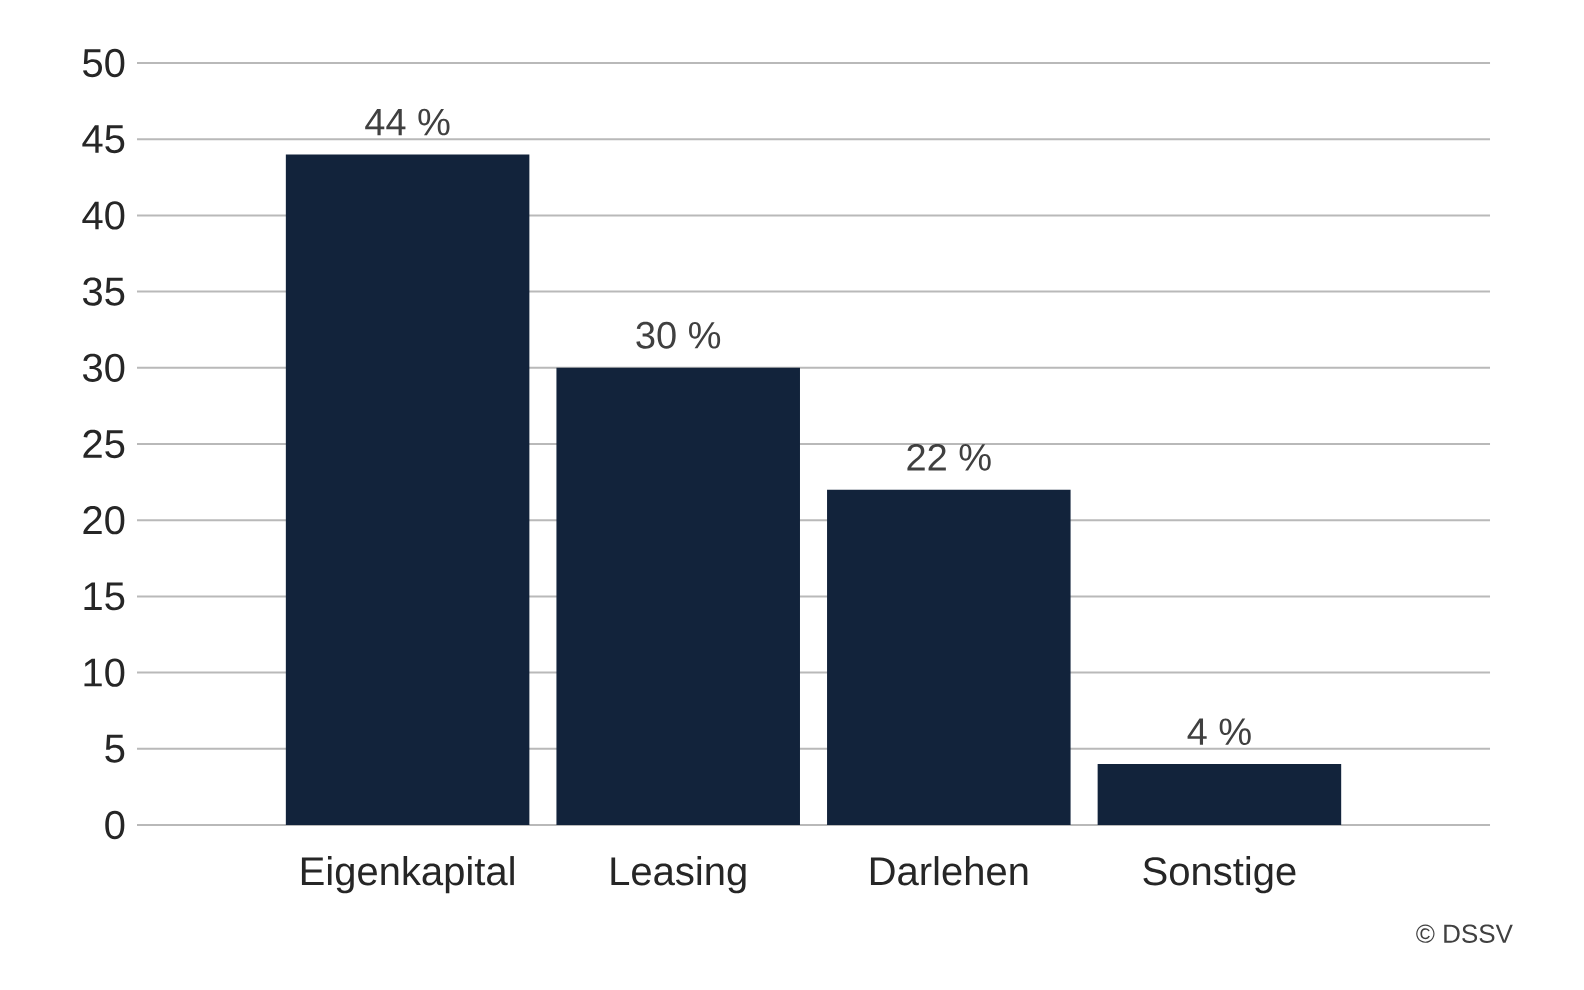 The height and width of the screenshot is (990, 1584). What do you see at coordinates (104, 596) in the screenshot?
I see `y-tick-label: 15` at bounding box center [104, 596].